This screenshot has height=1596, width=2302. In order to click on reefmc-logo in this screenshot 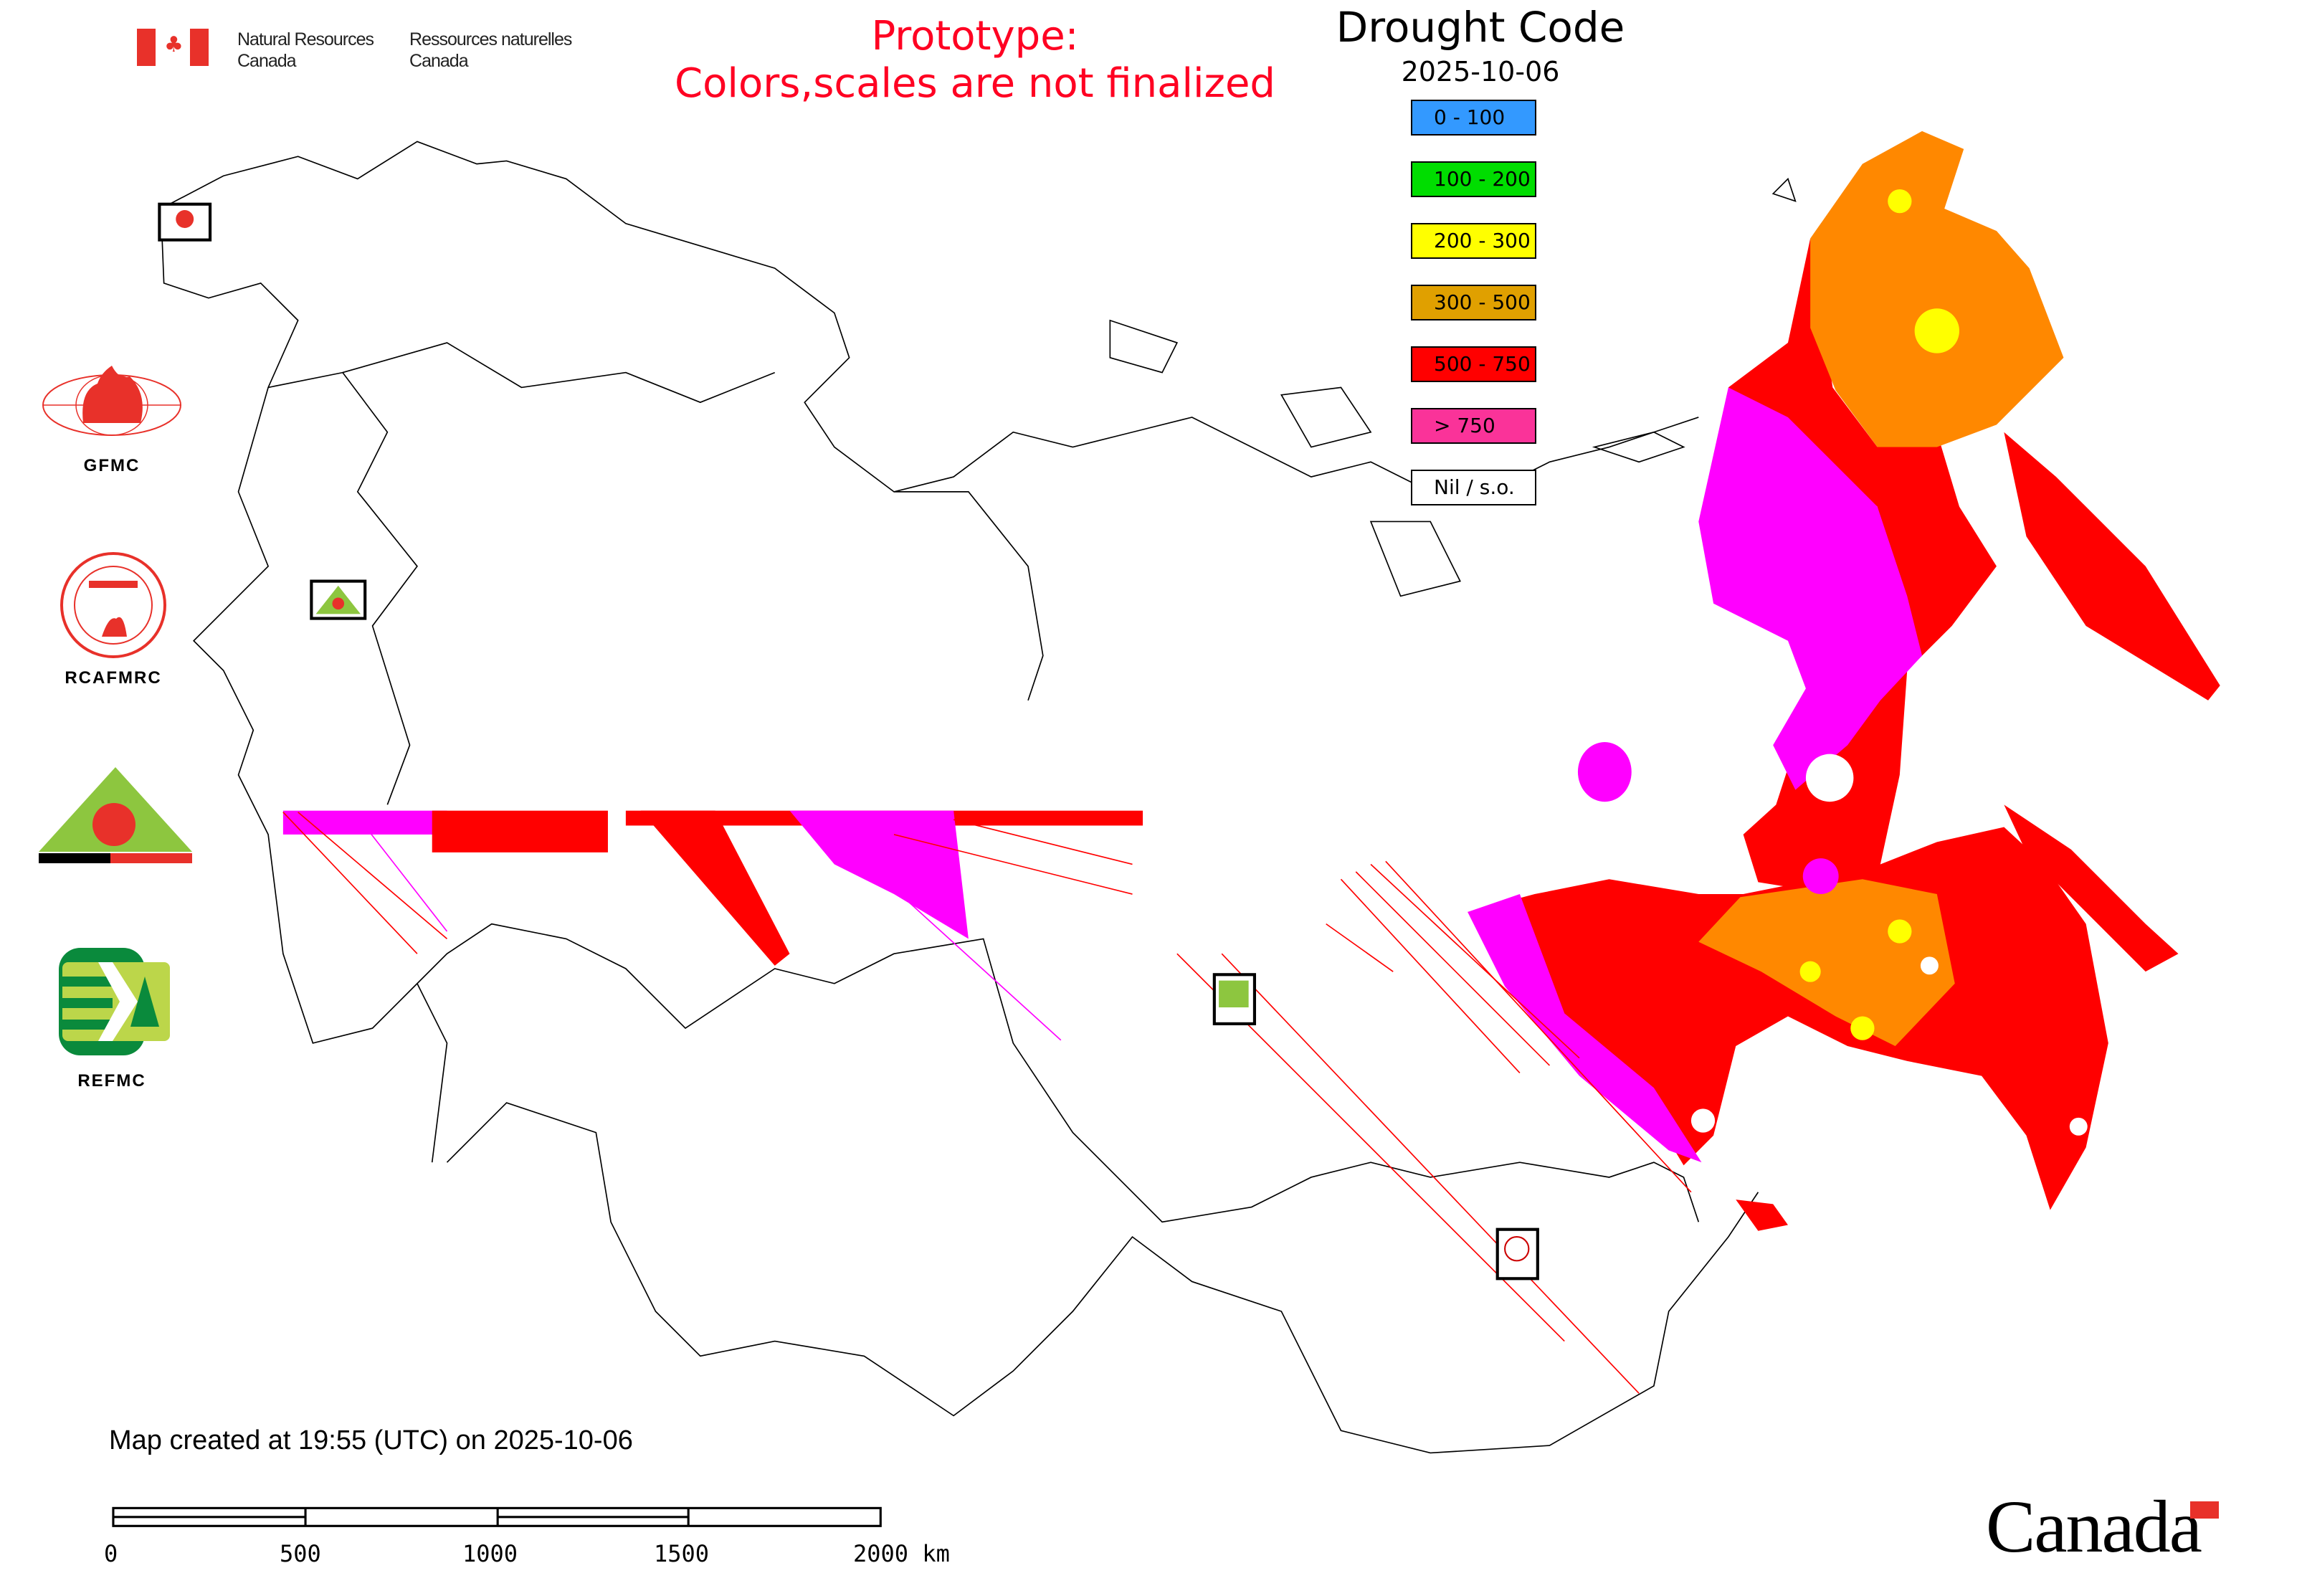, I will do `click(115, 815)`.